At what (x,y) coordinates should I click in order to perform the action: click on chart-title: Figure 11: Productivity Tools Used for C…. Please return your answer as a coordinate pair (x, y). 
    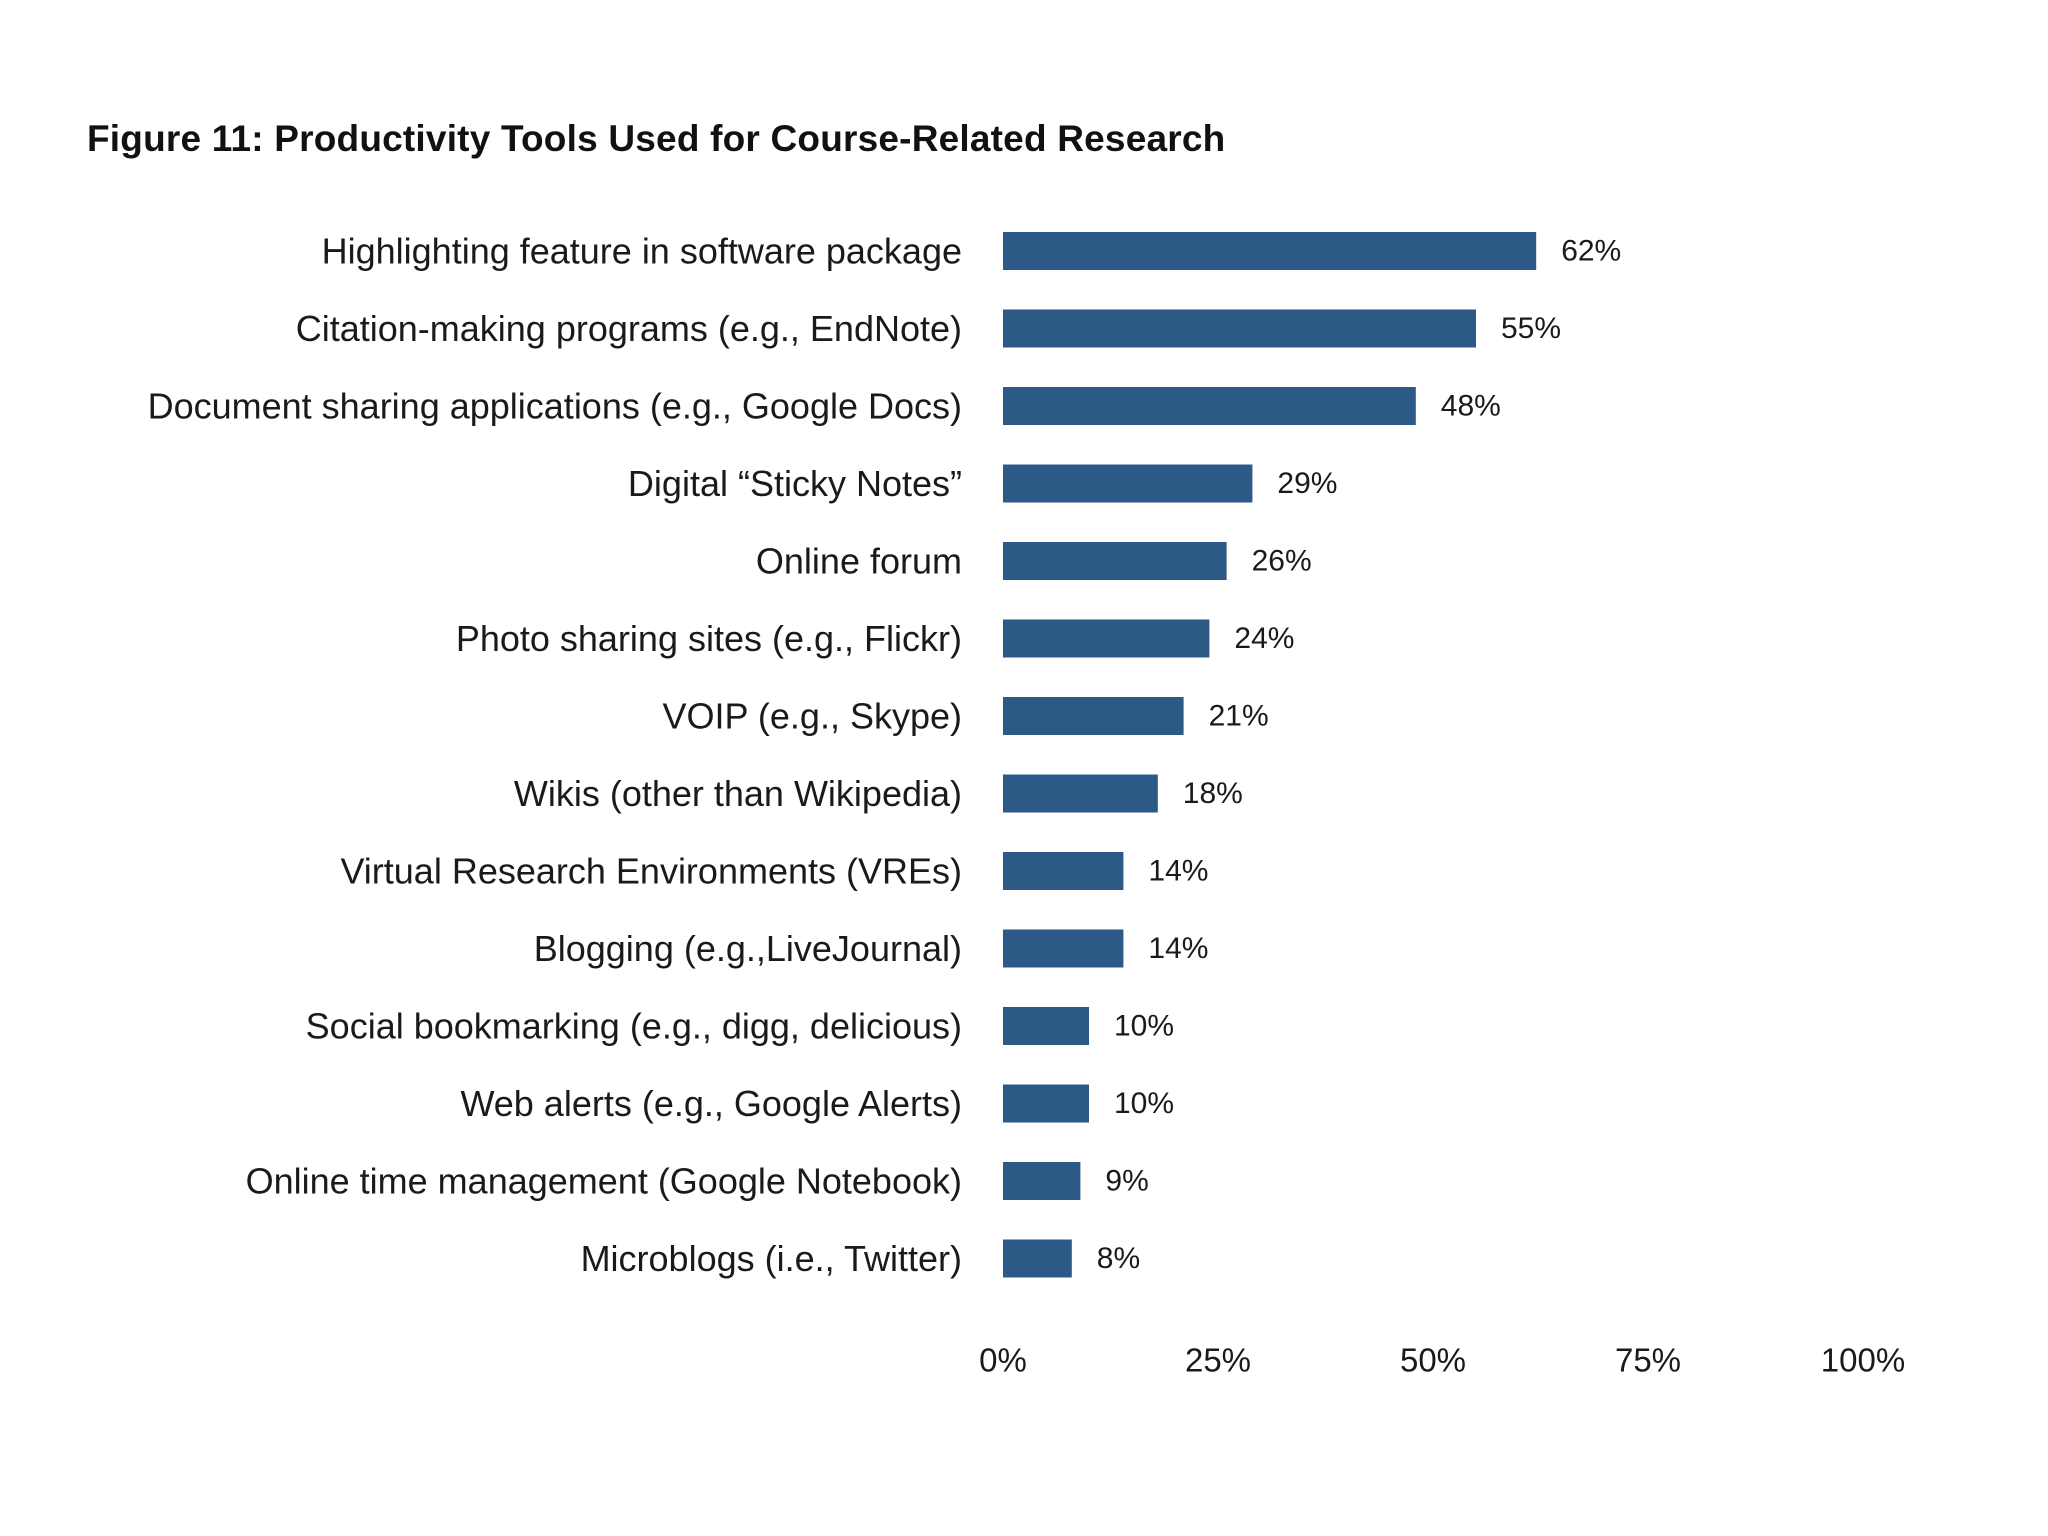
    Looking at the image, I should click on (656, 138).